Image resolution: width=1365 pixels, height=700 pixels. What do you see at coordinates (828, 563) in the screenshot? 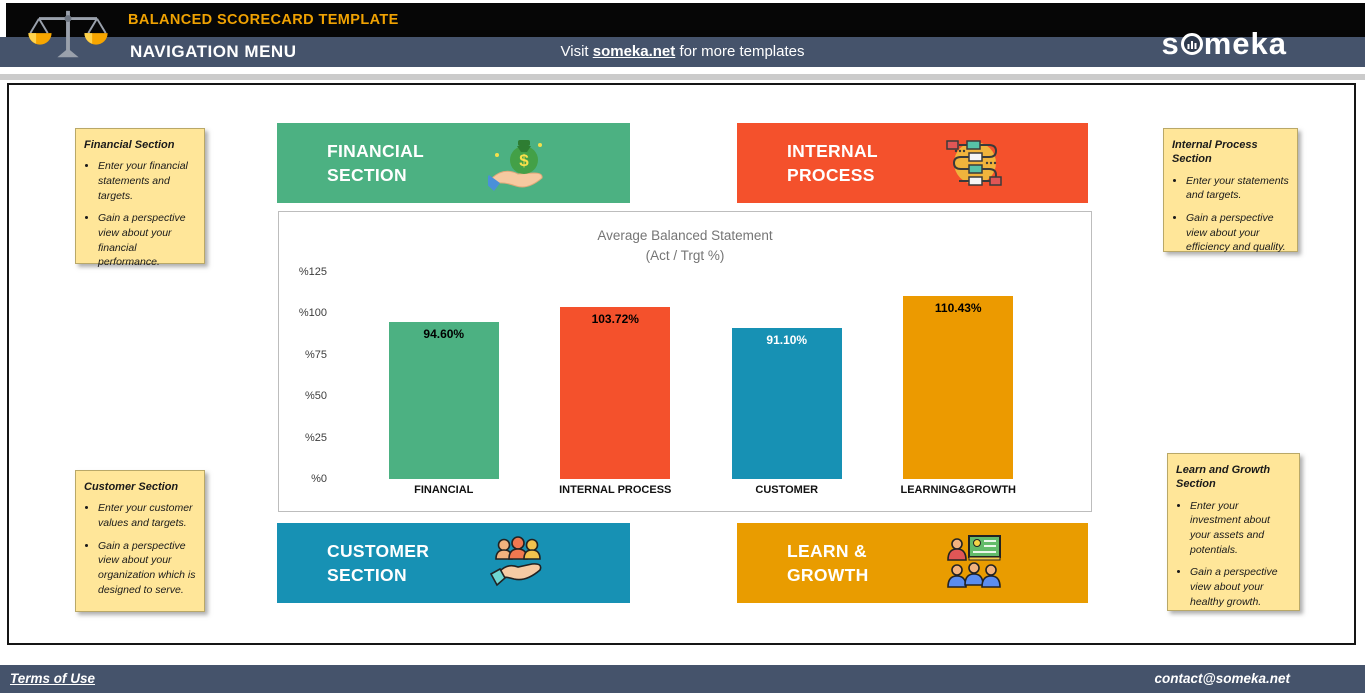
I see `button-label: LEARN & GROWTH` at bounding box center [828, 563].